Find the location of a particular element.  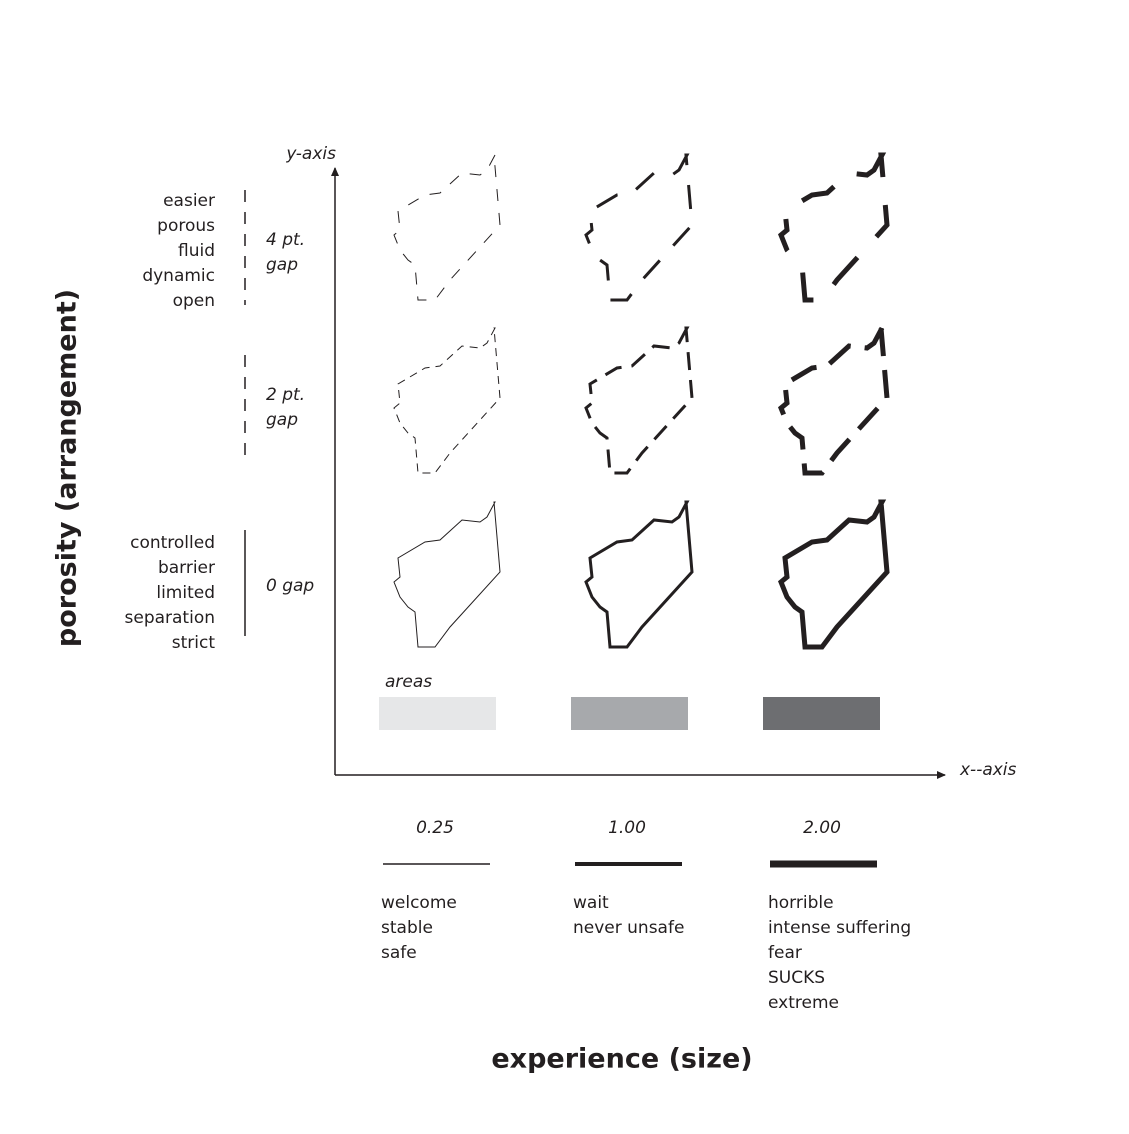

experience-word: stable is located at coordinates (407, 928).